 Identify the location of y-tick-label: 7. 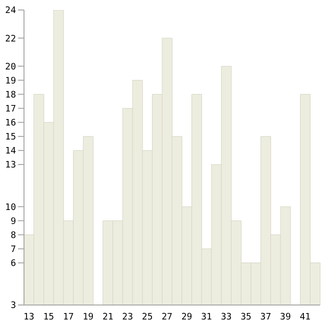
(13, 250).